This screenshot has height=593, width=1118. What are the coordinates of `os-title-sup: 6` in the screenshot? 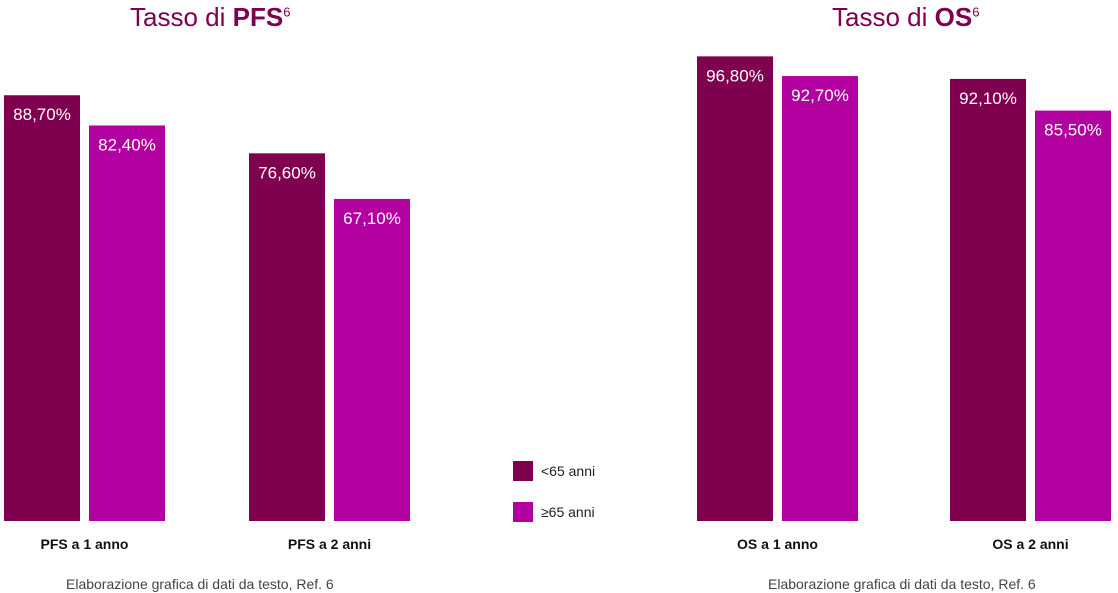 It's located at (976, 12).